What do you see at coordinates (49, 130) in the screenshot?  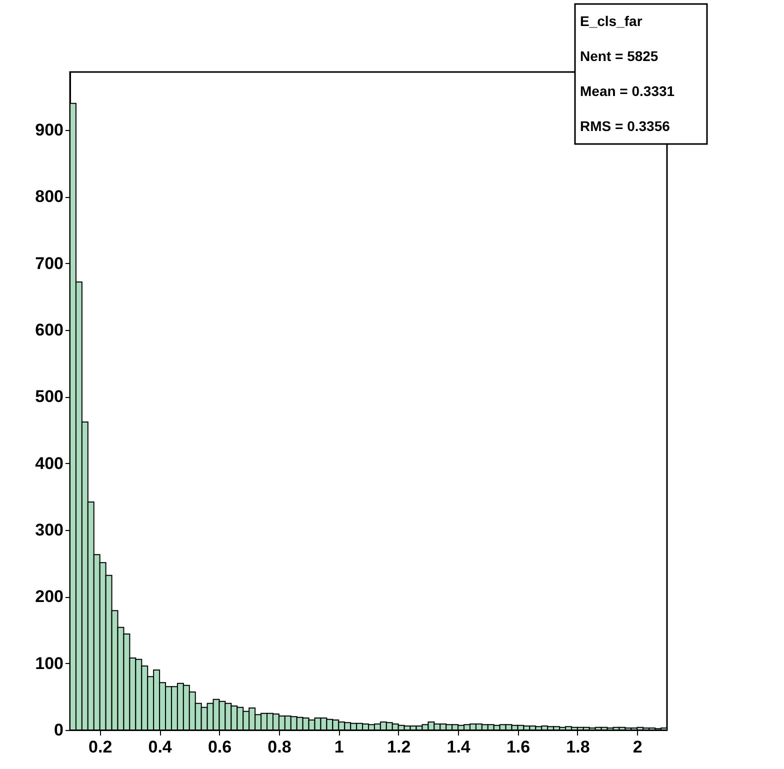 I see `y-tick-label: 900` at bounding box center [49, 130].